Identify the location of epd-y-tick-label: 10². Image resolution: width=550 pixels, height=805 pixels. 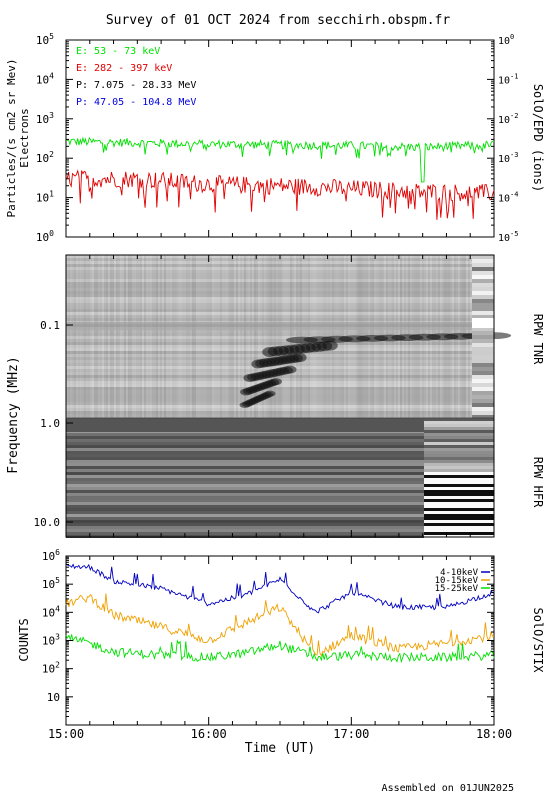
(45, 157).